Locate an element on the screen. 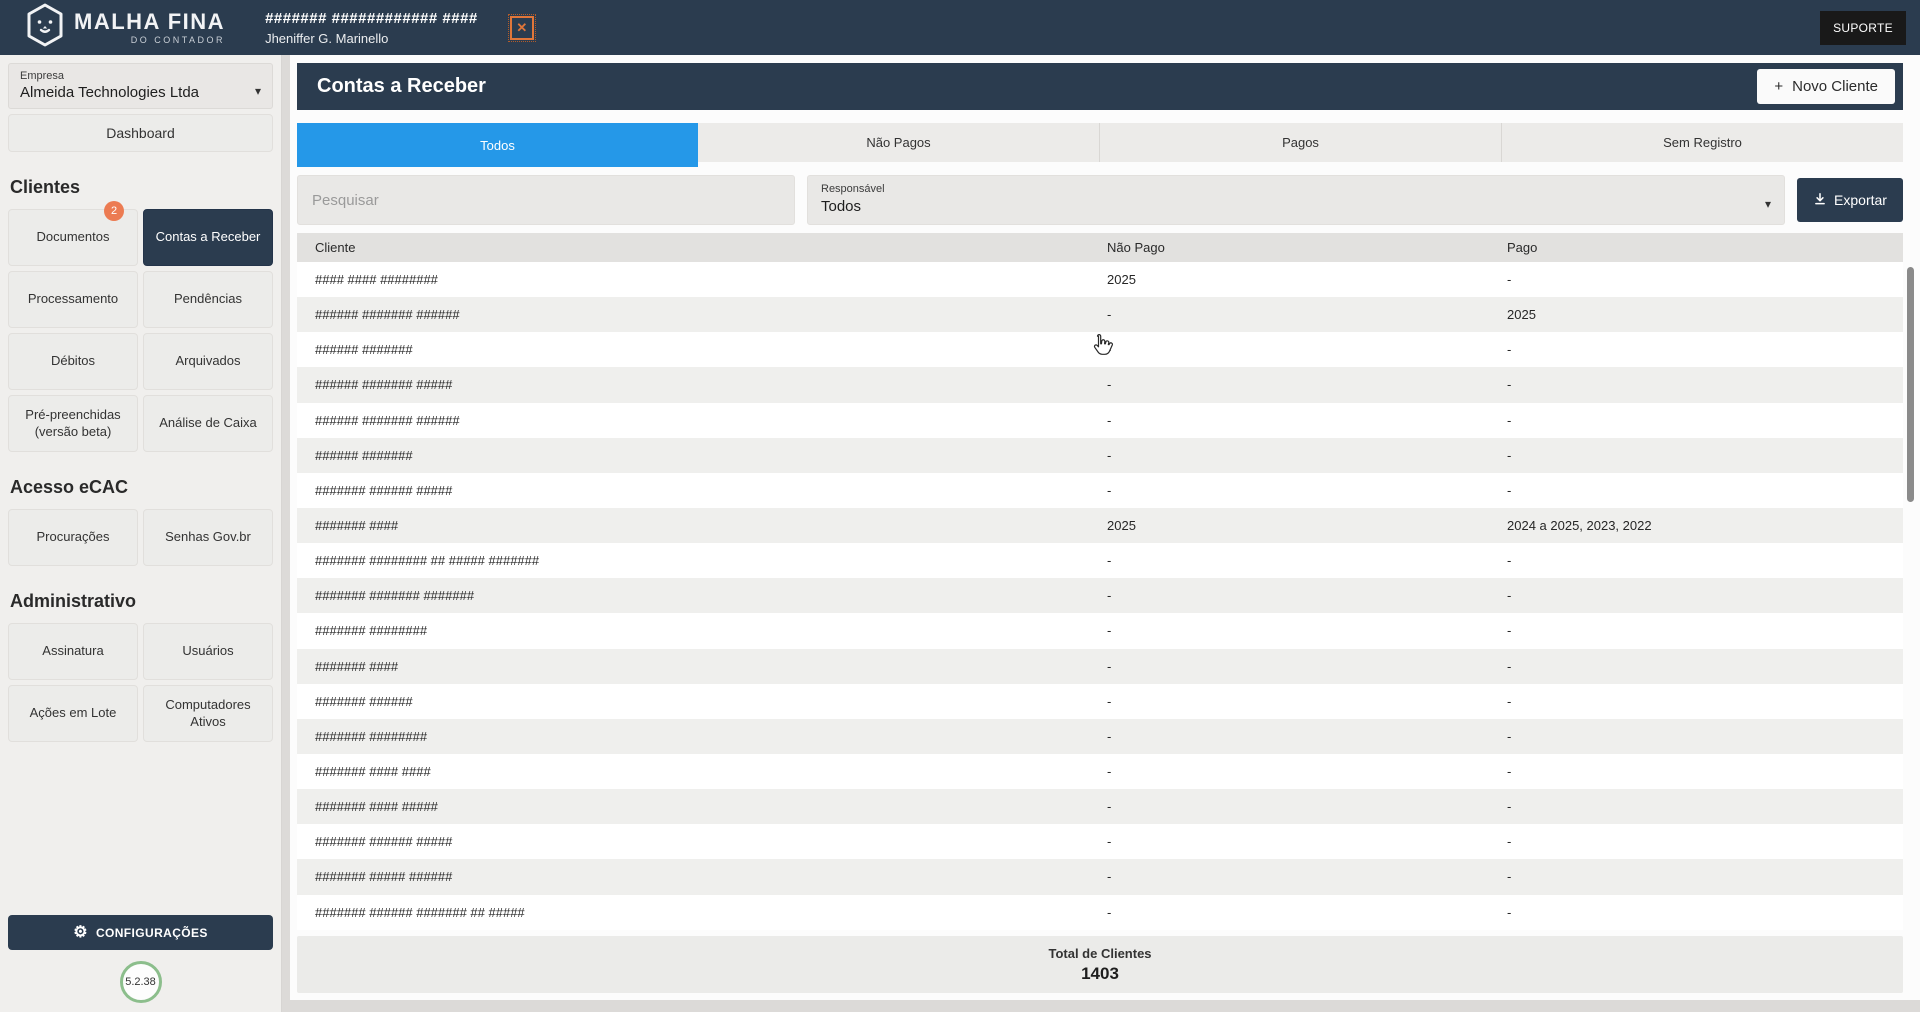 This screenshot has height=1012, width=1920. page-title: Contas a Receber is located at coordinates (401, 86).